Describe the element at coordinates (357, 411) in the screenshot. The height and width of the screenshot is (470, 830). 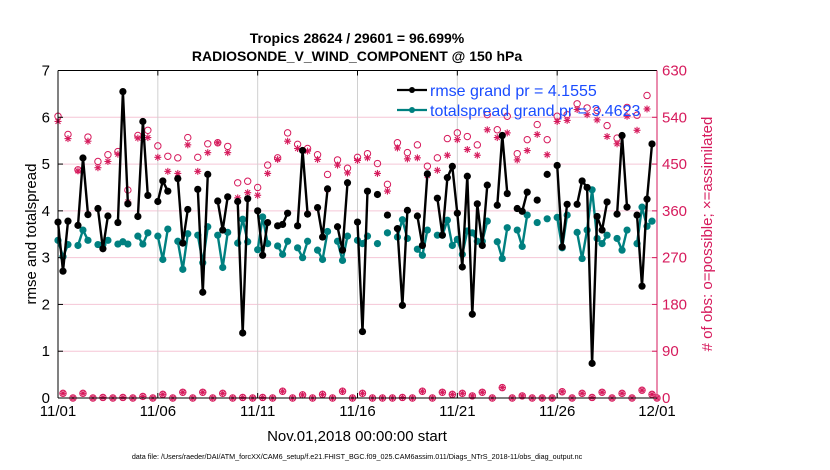
I see `x-tick-label: 11/16` at that location.